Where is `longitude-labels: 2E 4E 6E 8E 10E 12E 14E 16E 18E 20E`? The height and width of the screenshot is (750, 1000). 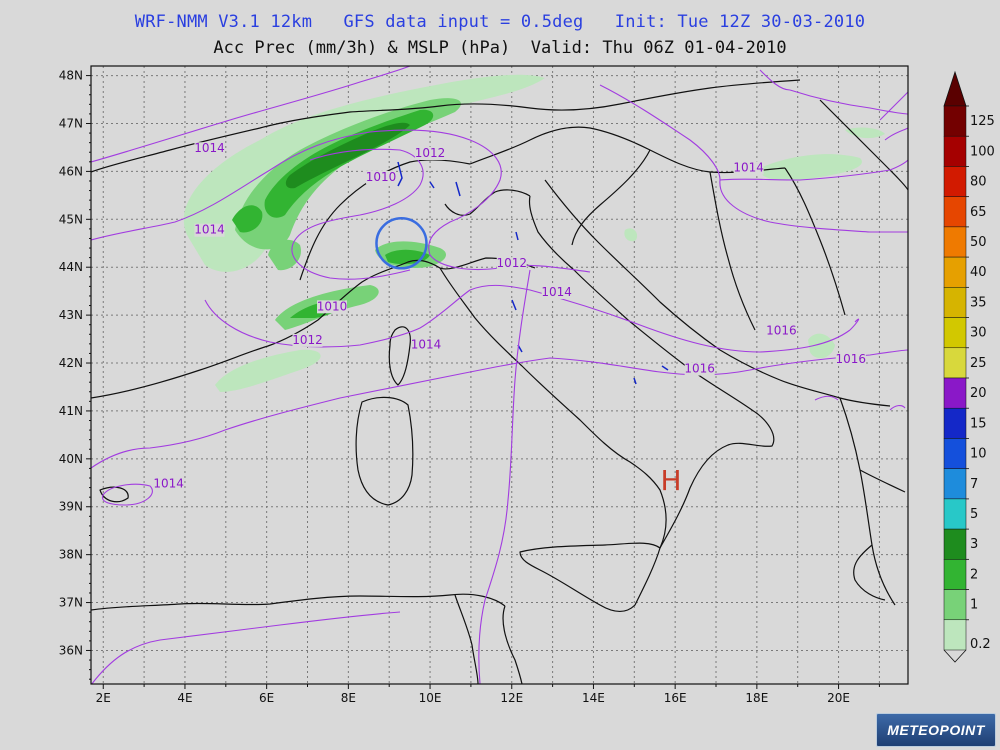
longitude-labels: 2E 4E 6E 8E 10E 12E 14E 16E 18E 20E is located at coordinates (473, 698).